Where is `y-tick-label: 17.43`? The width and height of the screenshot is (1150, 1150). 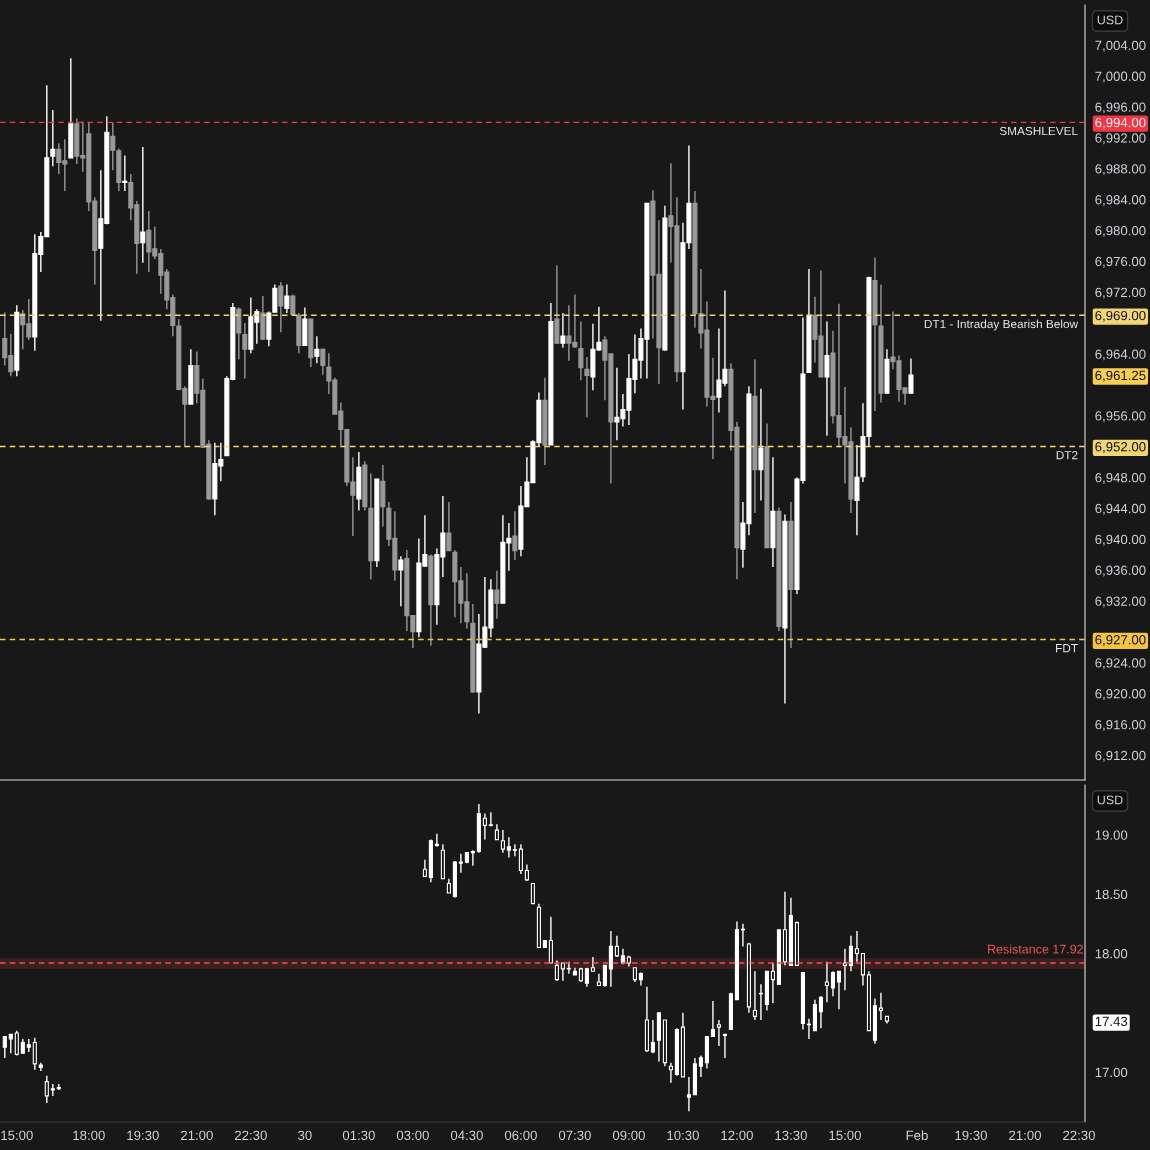 y-tick-label: 17.43 is located at coordinates (1111, 1021).